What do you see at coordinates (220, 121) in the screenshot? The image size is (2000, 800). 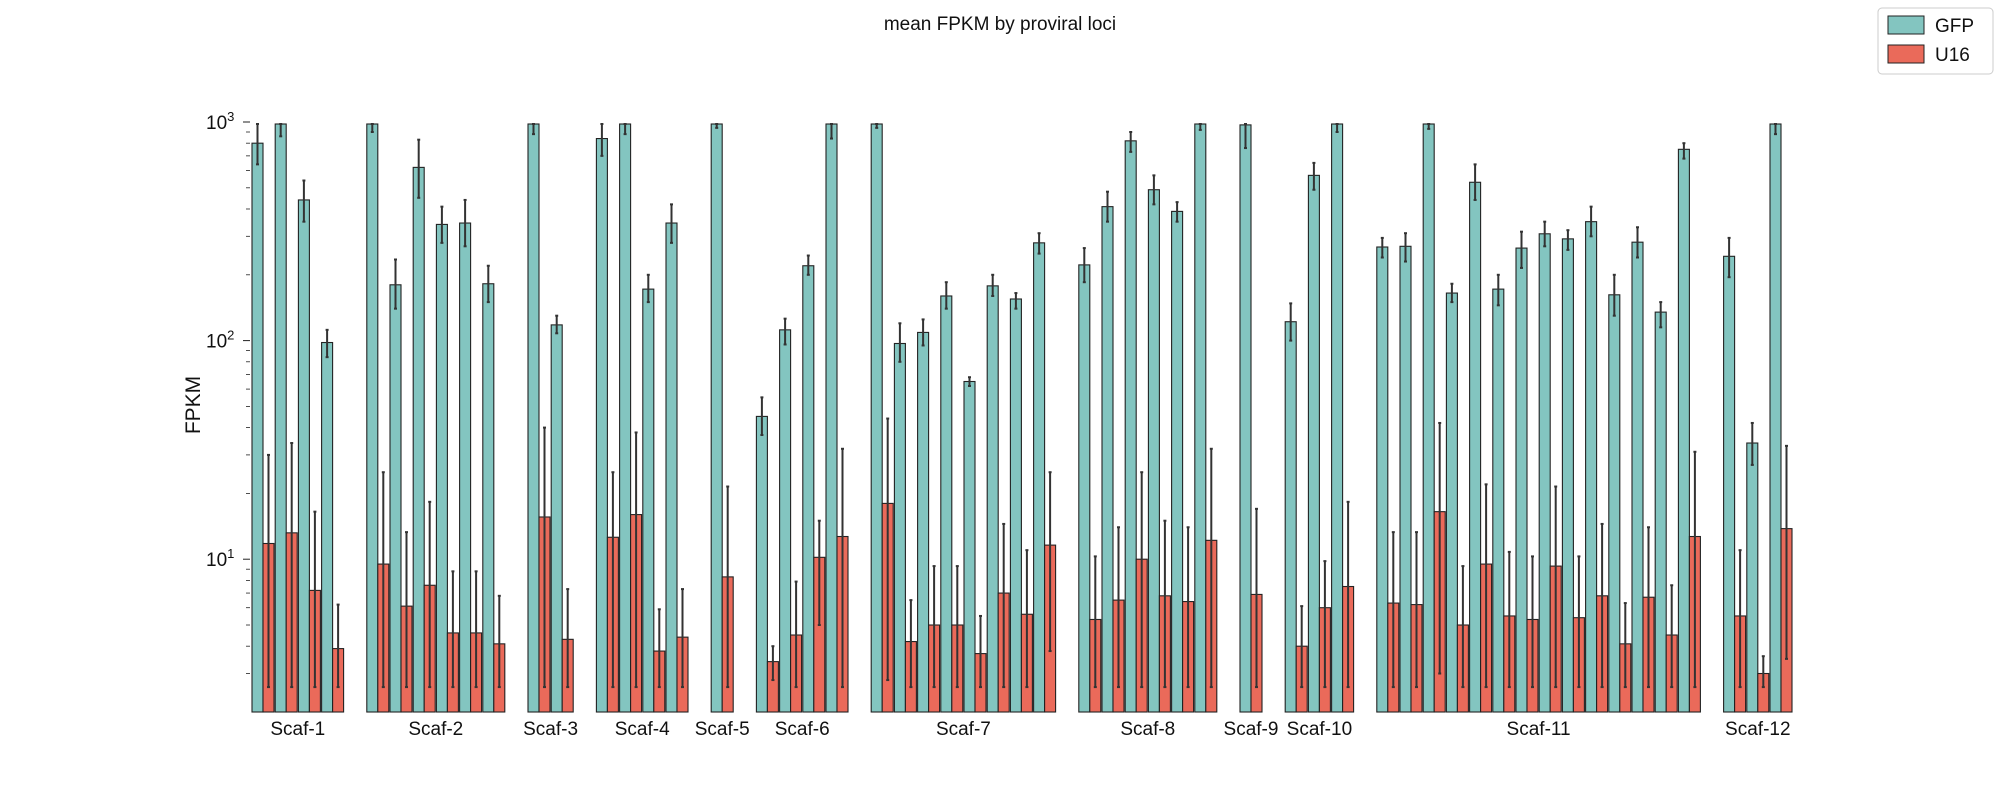 I see `y-tick-label: 10³` at bounding box center [220, 121].